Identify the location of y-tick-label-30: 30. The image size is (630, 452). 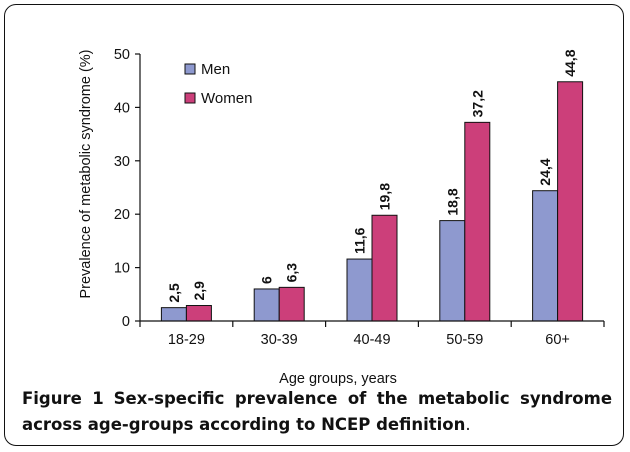
(122, 162).